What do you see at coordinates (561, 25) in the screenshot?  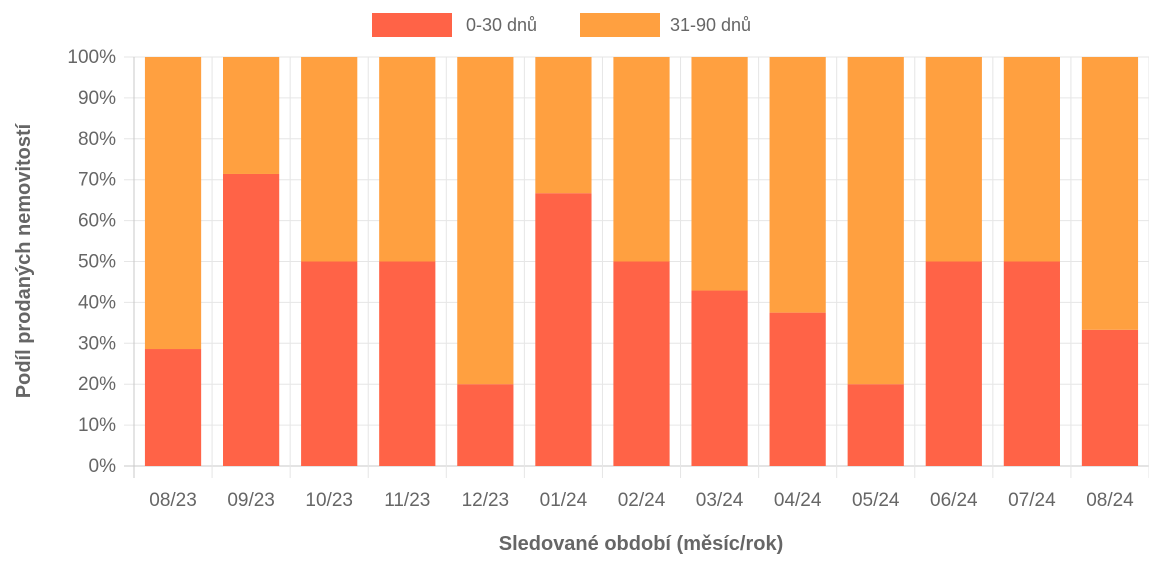 I see `legend: 0-30 dnů 31-90 dnů` at bounding box center [561, 25].